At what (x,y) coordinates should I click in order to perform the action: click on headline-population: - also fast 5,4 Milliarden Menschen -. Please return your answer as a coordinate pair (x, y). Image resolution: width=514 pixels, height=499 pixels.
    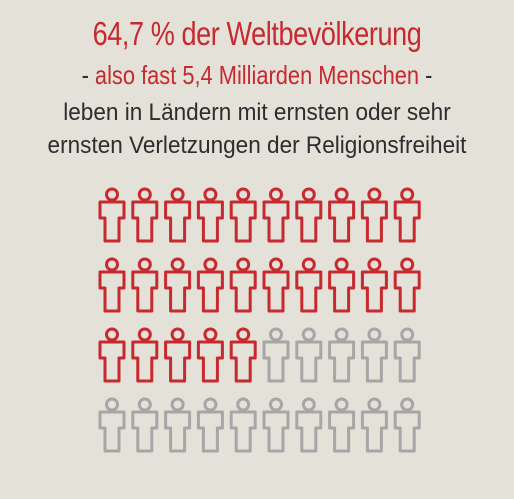
    Looking at the image, I should click on (257, 75).